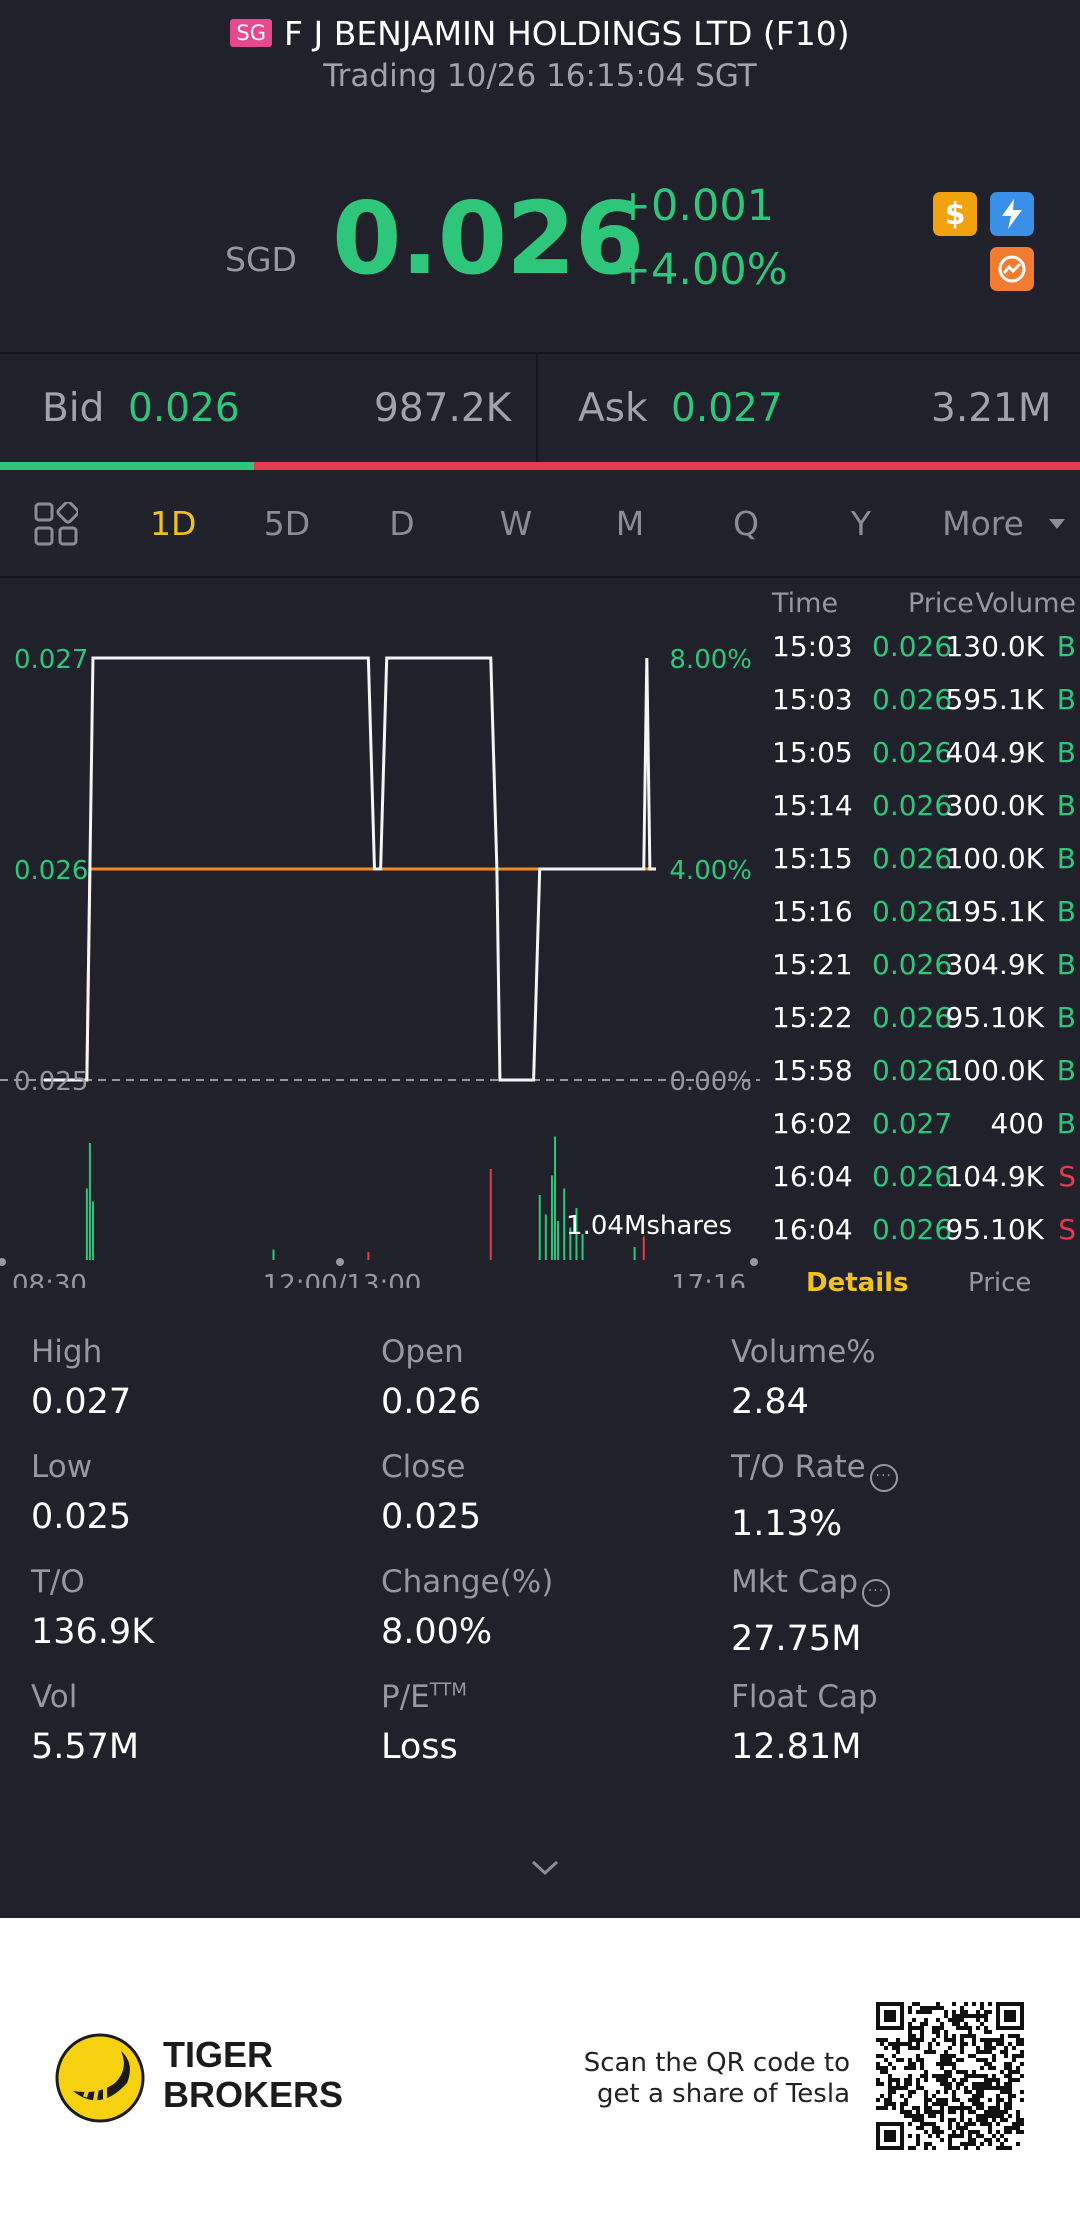 This screenshot has width=1080, height=2234. I want to click on trade-volume: 595.1K, so click(994, 699).